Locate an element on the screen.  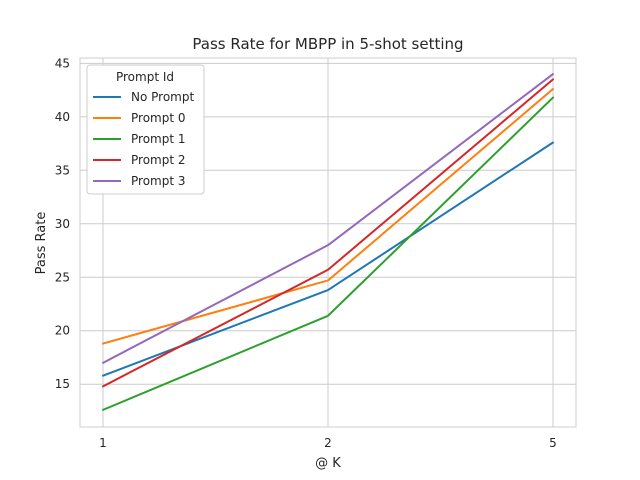
y-tick-label: 45 is located at coordinates (62, 63).